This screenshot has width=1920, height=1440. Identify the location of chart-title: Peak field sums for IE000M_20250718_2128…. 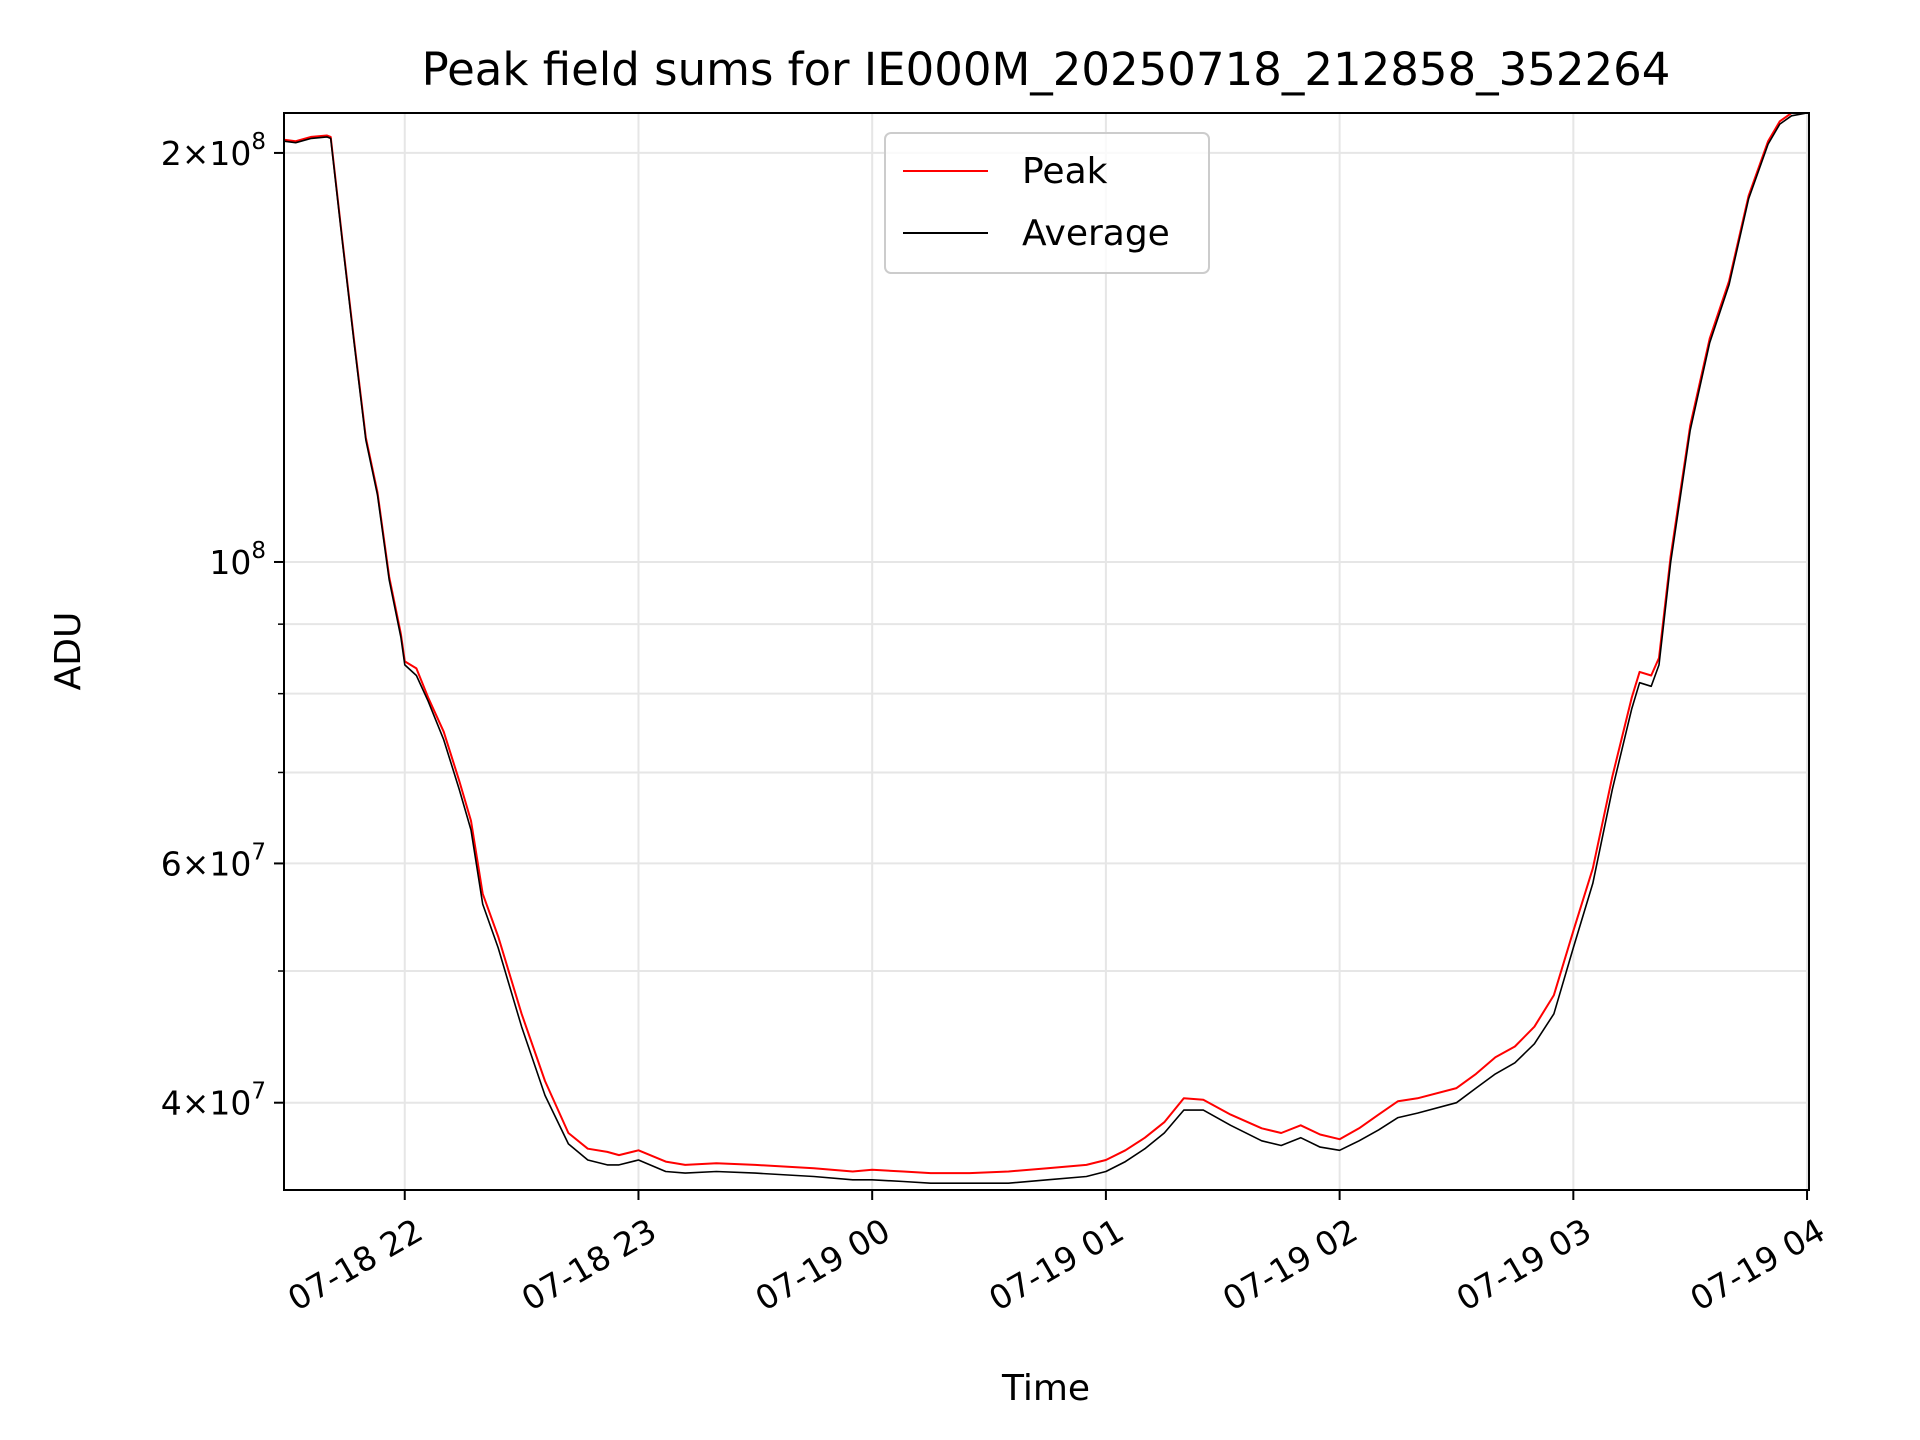
(1046, 69).